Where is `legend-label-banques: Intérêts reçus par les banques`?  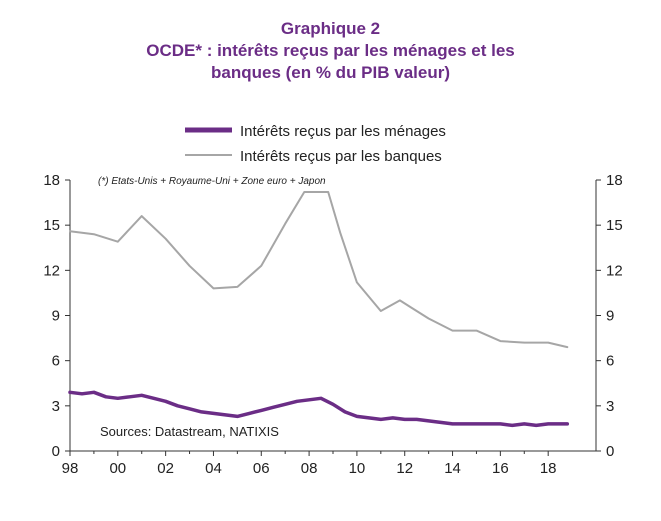 legend-label-banques: Intérêts reçus par les banques is located at coordinates (341, 156).